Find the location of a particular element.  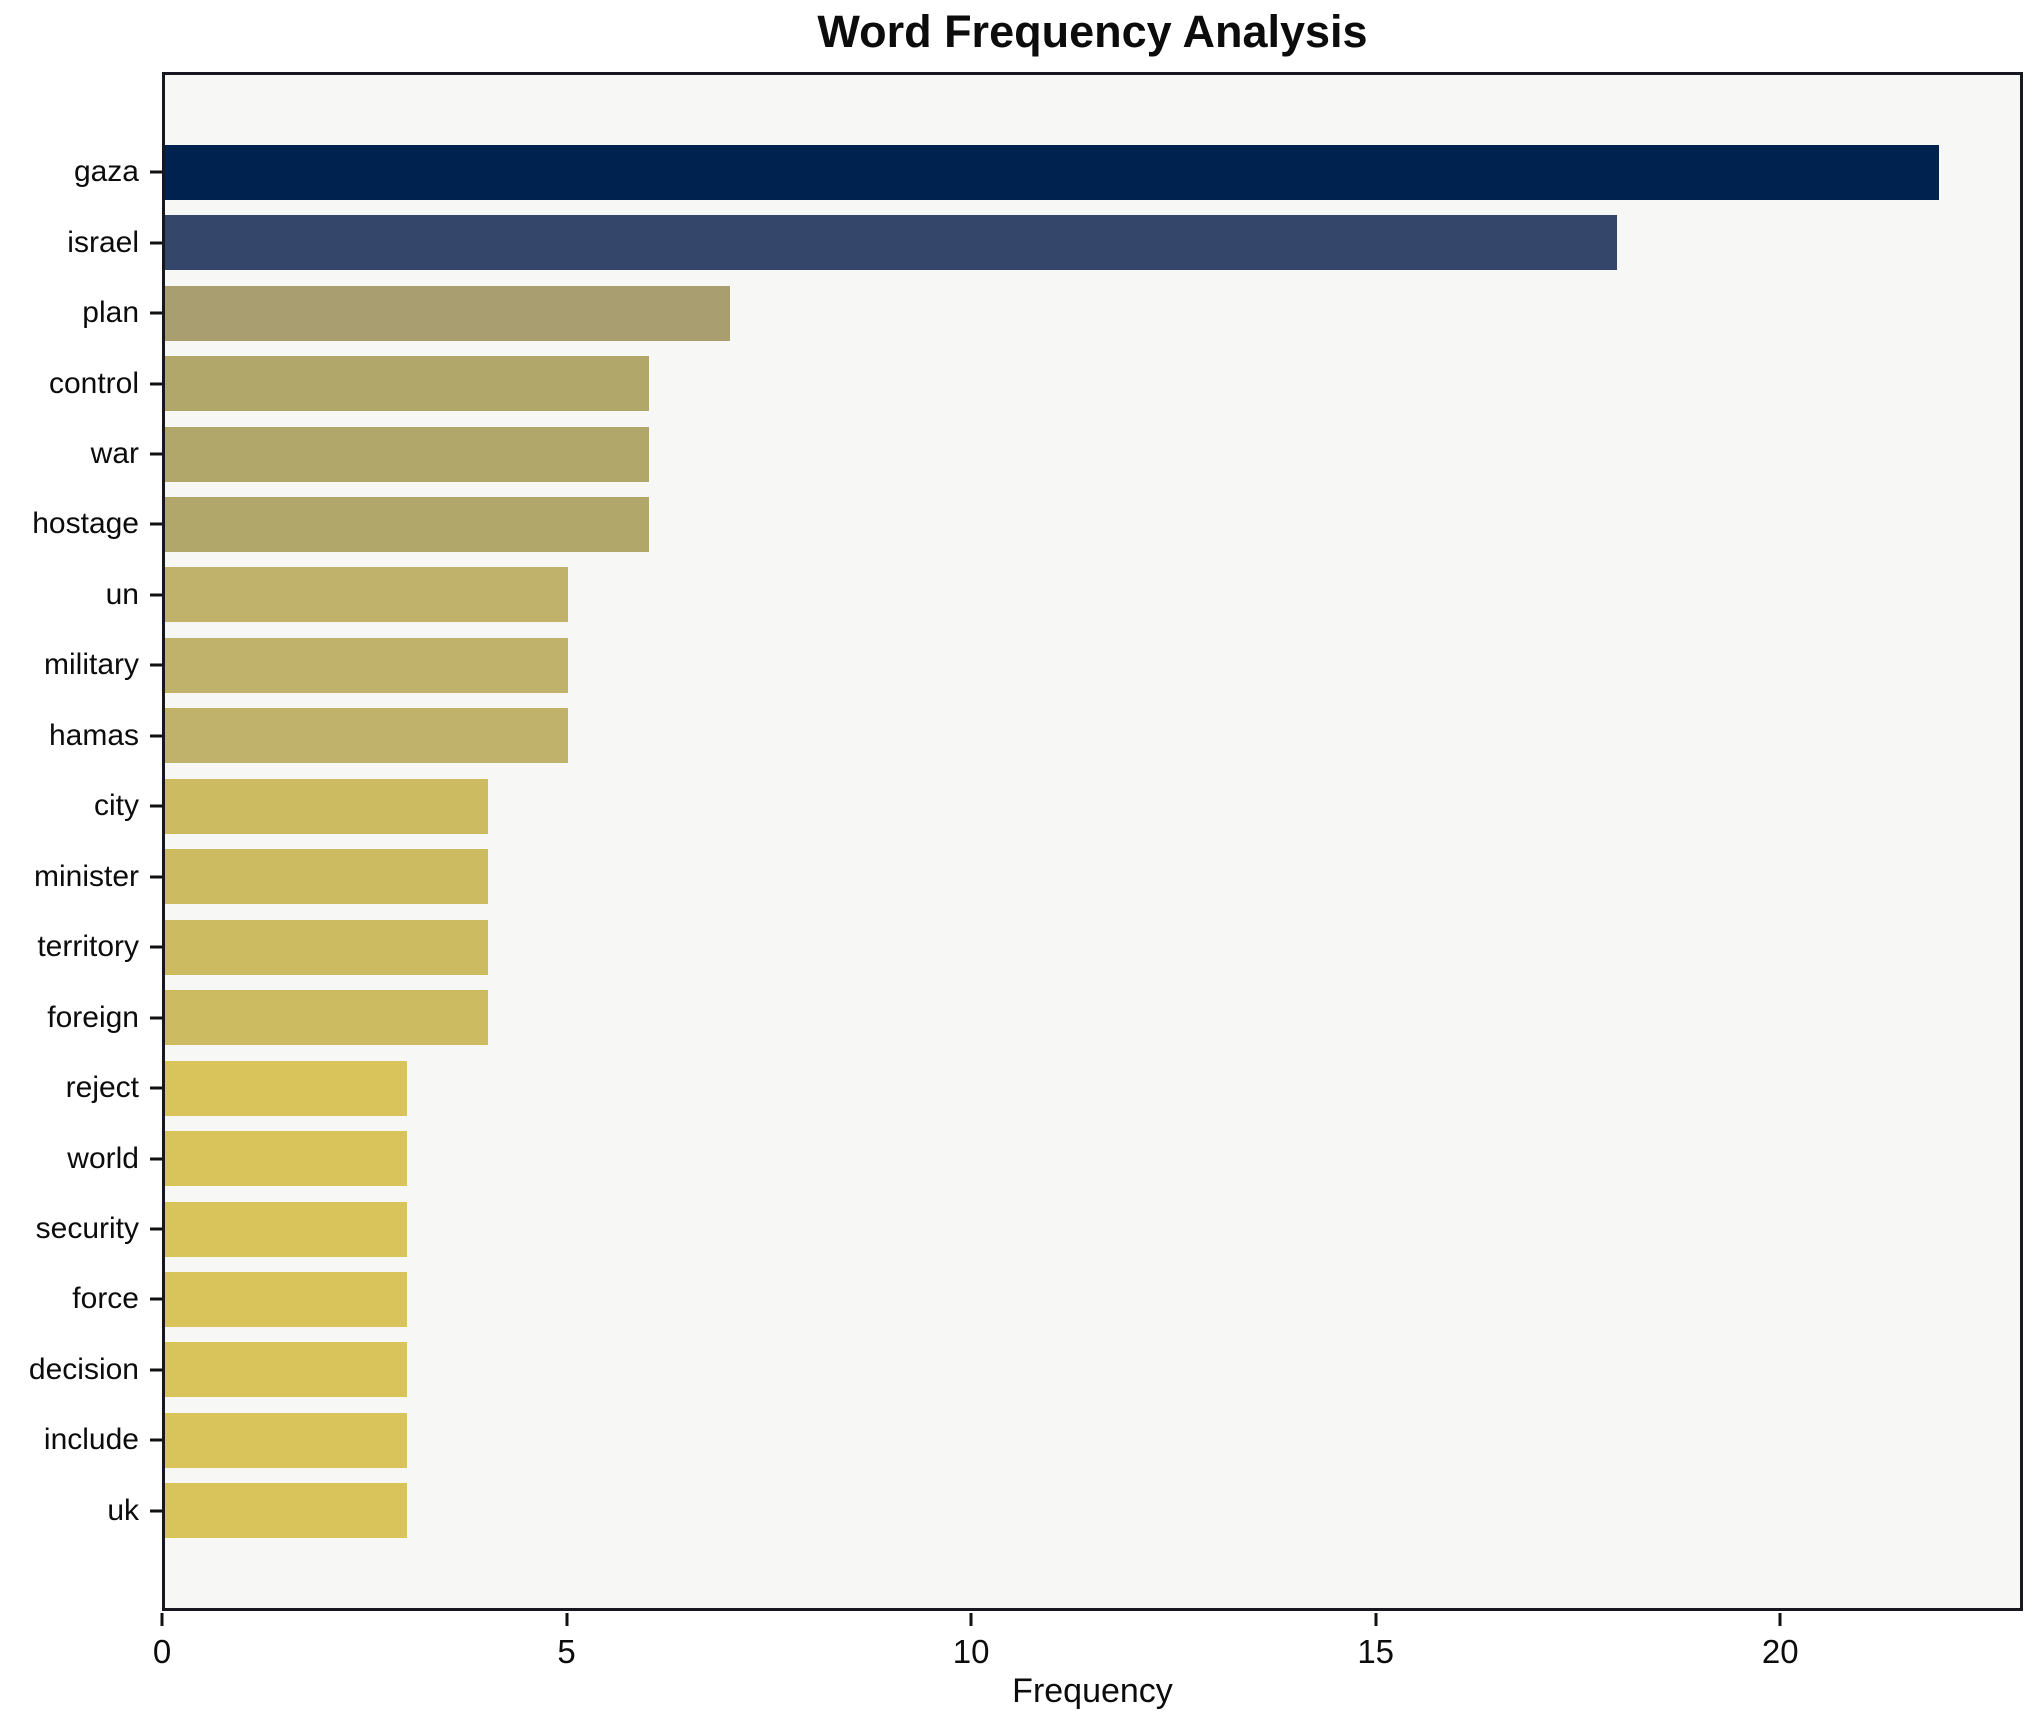

x-tick-label: 15 is located at coordinates (1376, 1651).